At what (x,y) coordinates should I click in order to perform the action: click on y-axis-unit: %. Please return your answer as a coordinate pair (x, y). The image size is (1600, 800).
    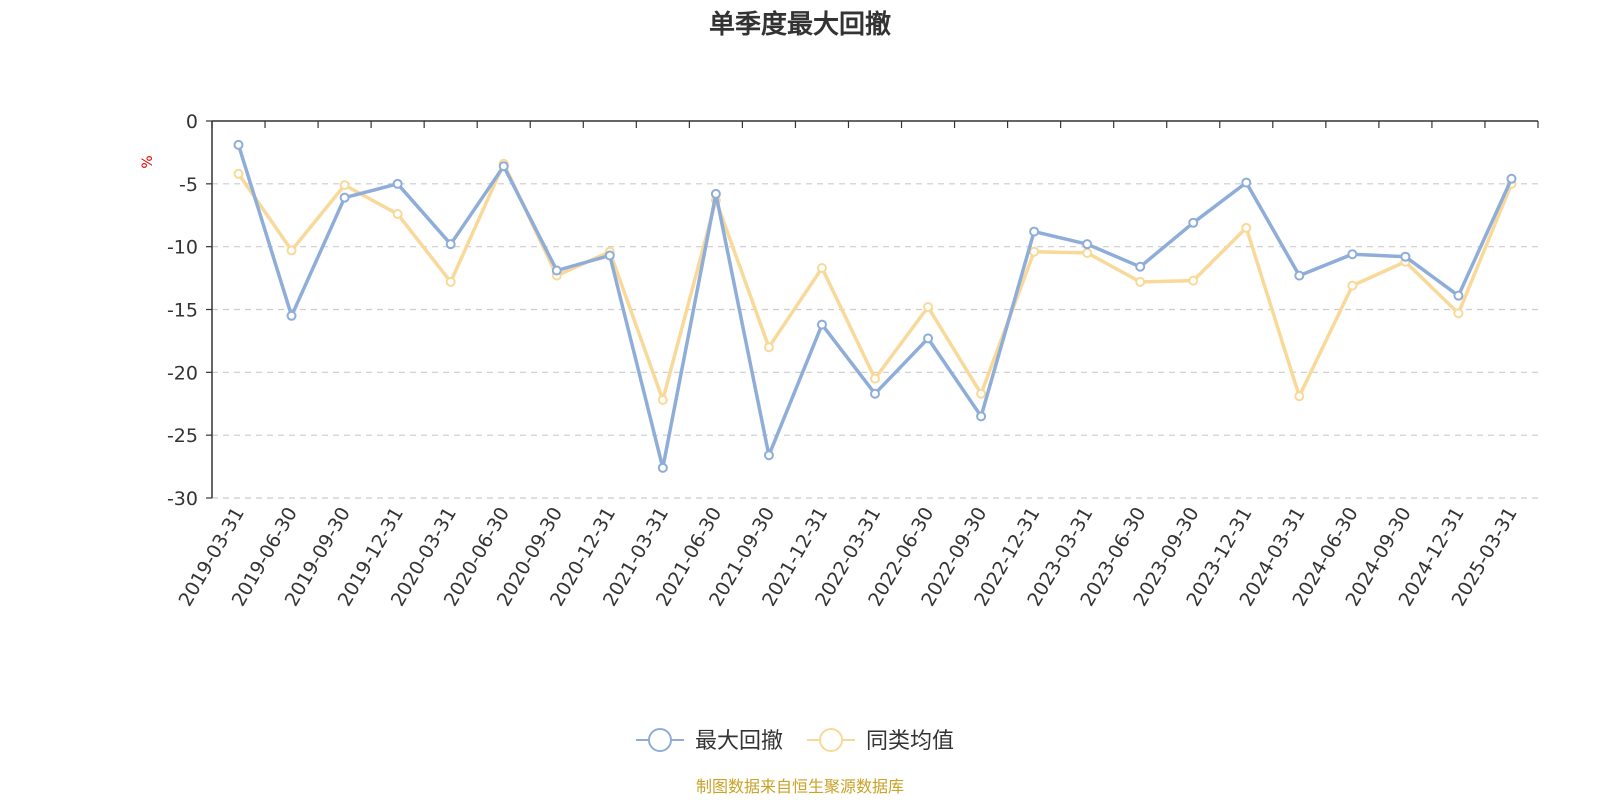
    Looking at the image, I should click on (148, 161).